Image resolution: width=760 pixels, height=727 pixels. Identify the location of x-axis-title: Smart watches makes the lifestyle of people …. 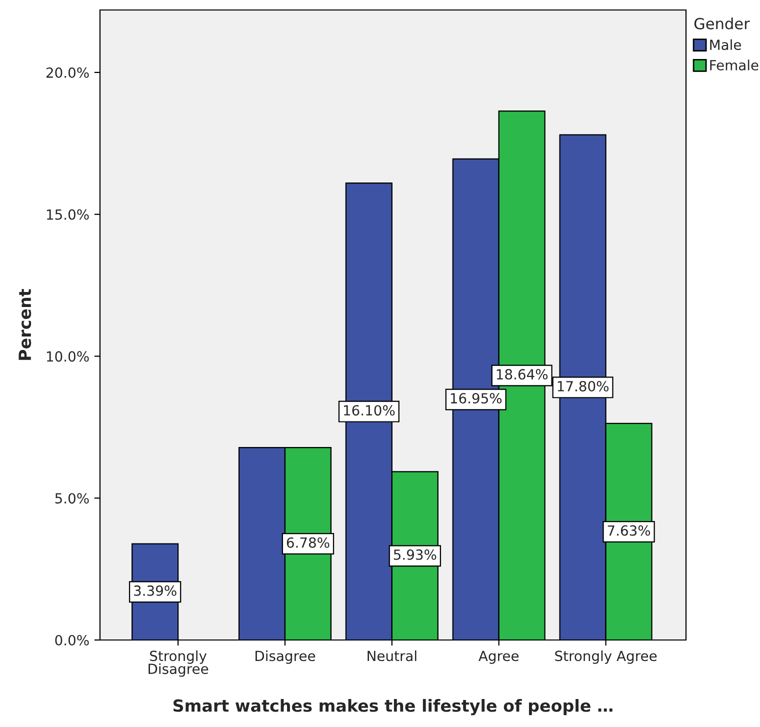
(393, 707).